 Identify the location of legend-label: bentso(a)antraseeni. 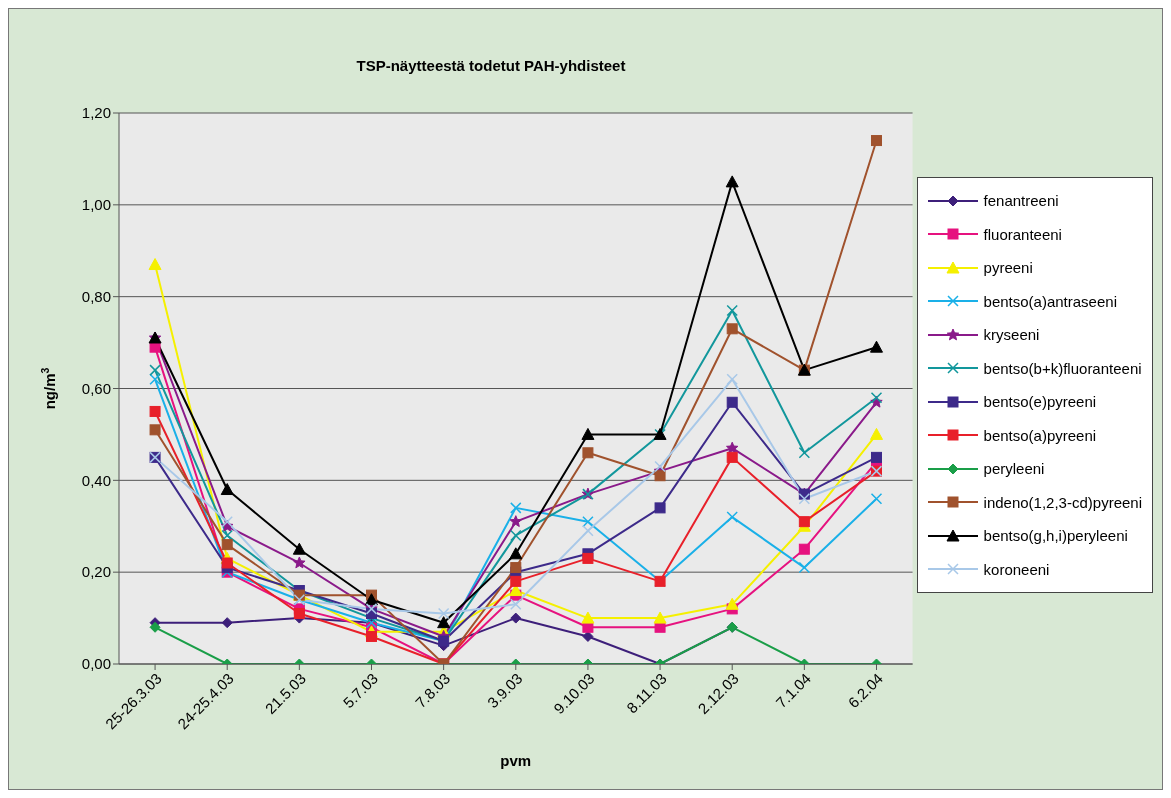
(1050, 301).